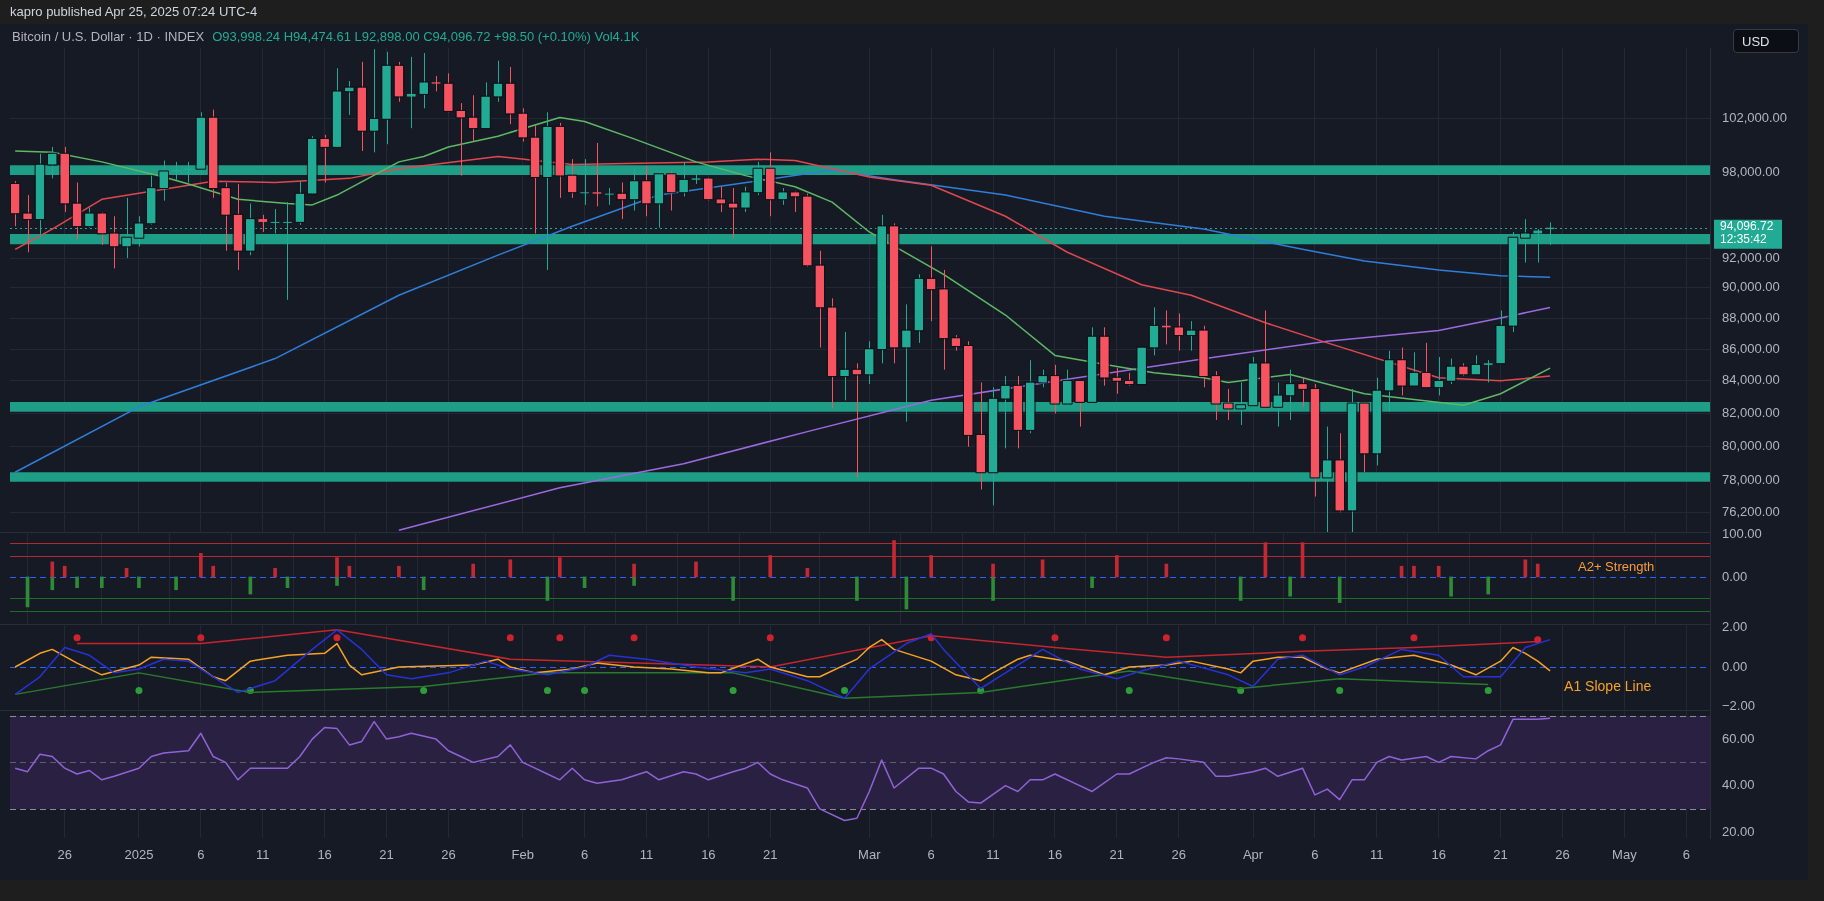  Describe the element at coordinates (1751, 446) in the screenshot. I see `y-tick-label: 80,000.00` at that location.